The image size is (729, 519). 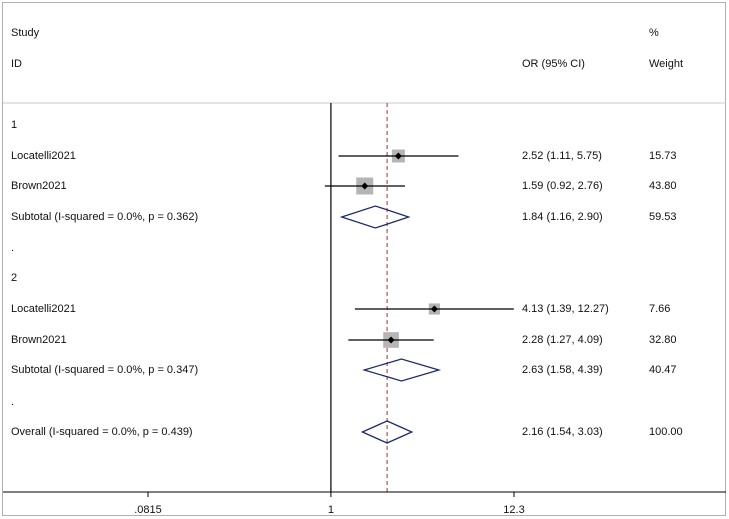 I want to click on row-weight-6: 7.66, so click(x=660, y=309).